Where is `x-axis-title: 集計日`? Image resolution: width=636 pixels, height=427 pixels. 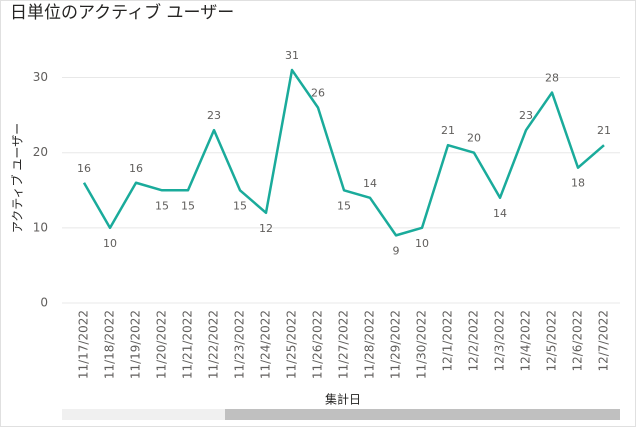 x-axis-title: 集計日 is located at coordinates (343, 399).